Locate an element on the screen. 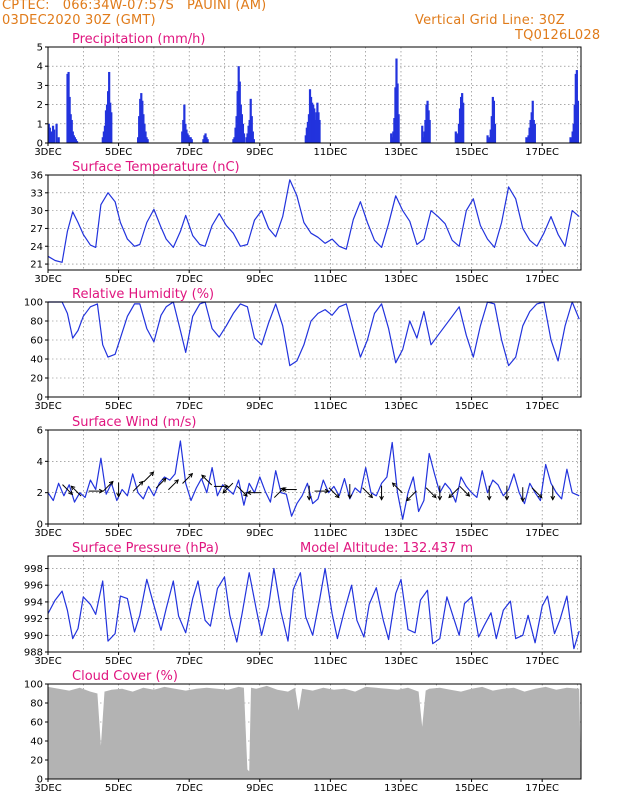 Image resolution: width=618 pixels, height=800 pixels. cloud-area is located at coordinates (314, 732).